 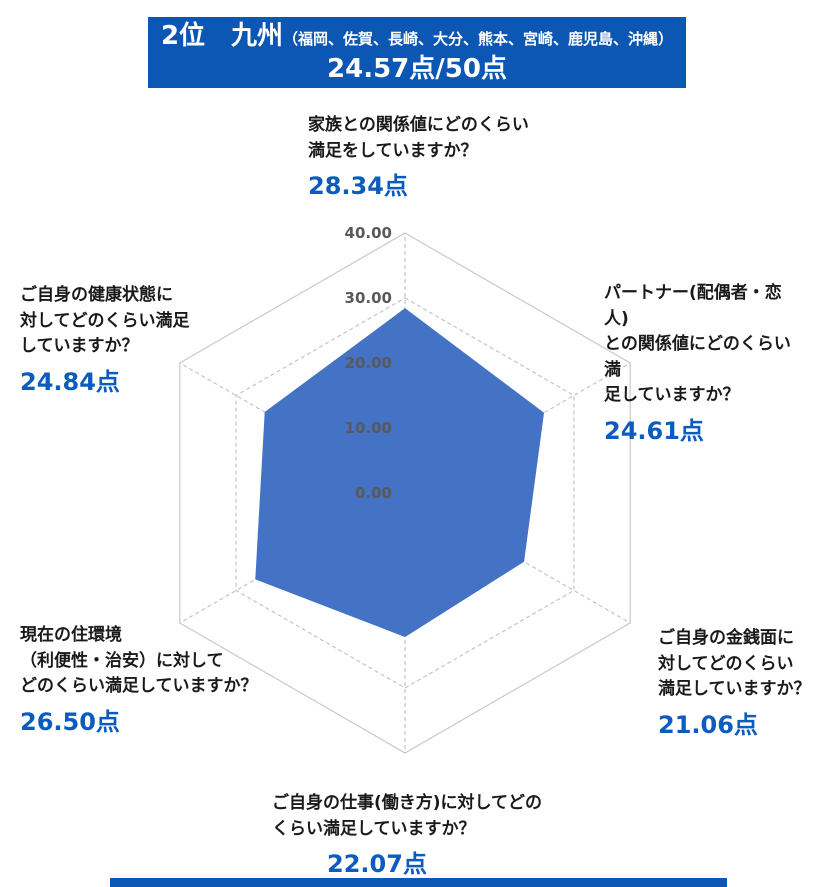 What do you see at coordinates (368, 428) in the screenshot?
I see `radar-tick-label: 10.00` at bounding box center [368, 428].